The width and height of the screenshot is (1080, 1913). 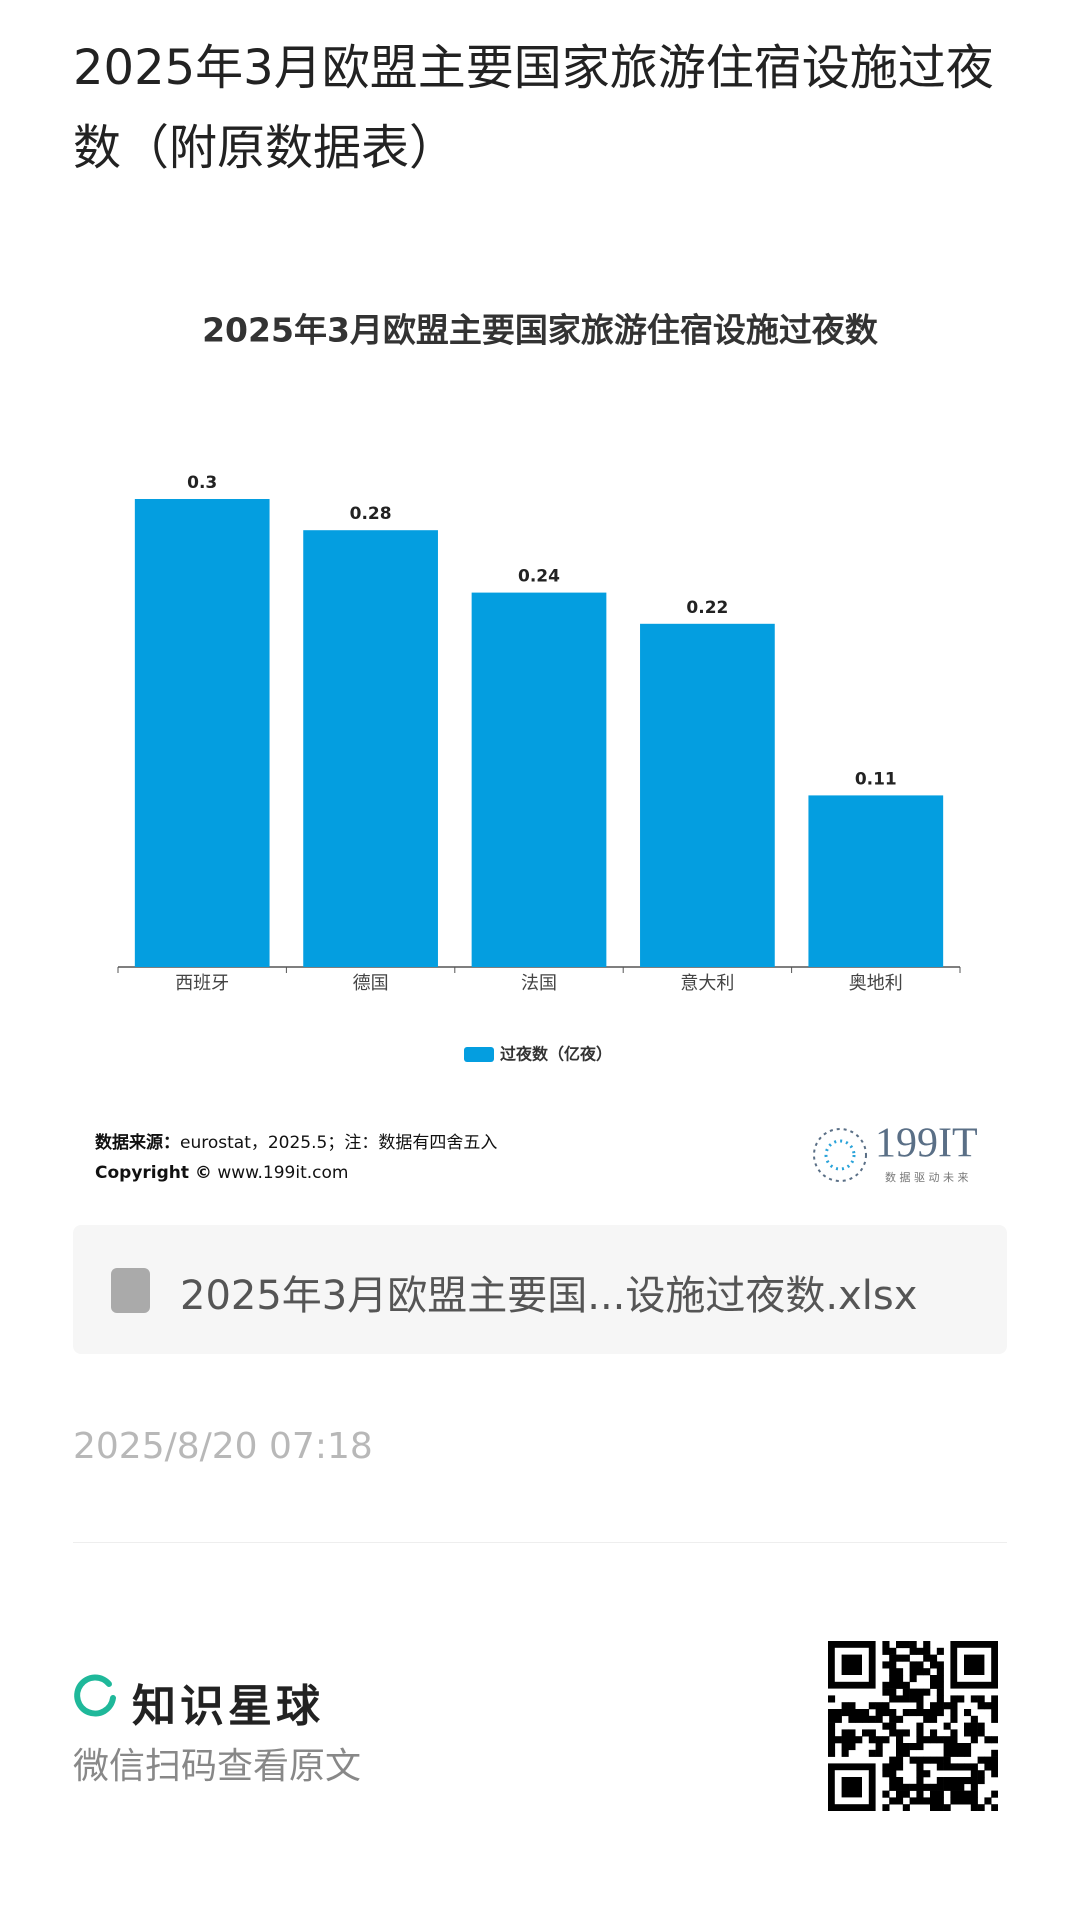 What do you see at coordinates (217, 1766) in the screenshot?
I see `hint: 微信扫码查看原文` at bounding box center [217, 1766].